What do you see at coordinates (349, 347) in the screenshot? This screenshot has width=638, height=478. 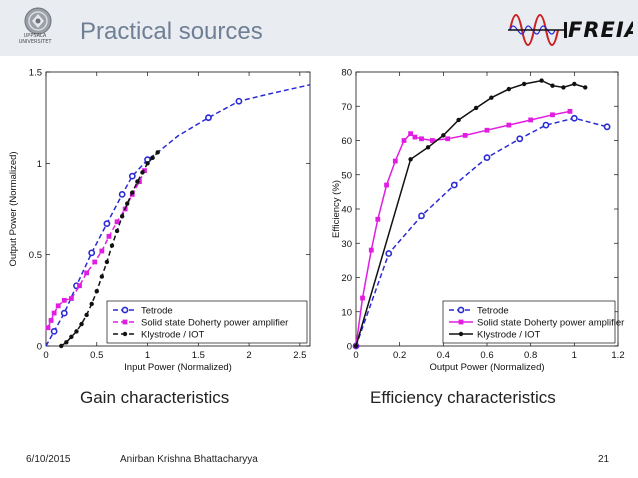 I see `chart1-y-tick-label: 0` at bounding box center [349, 347].